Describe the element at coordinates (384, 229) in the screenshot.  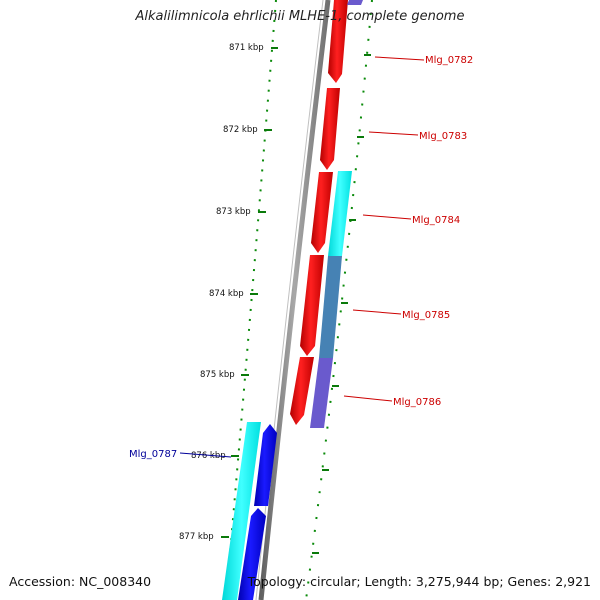
I see `gene-leaders` at that location.